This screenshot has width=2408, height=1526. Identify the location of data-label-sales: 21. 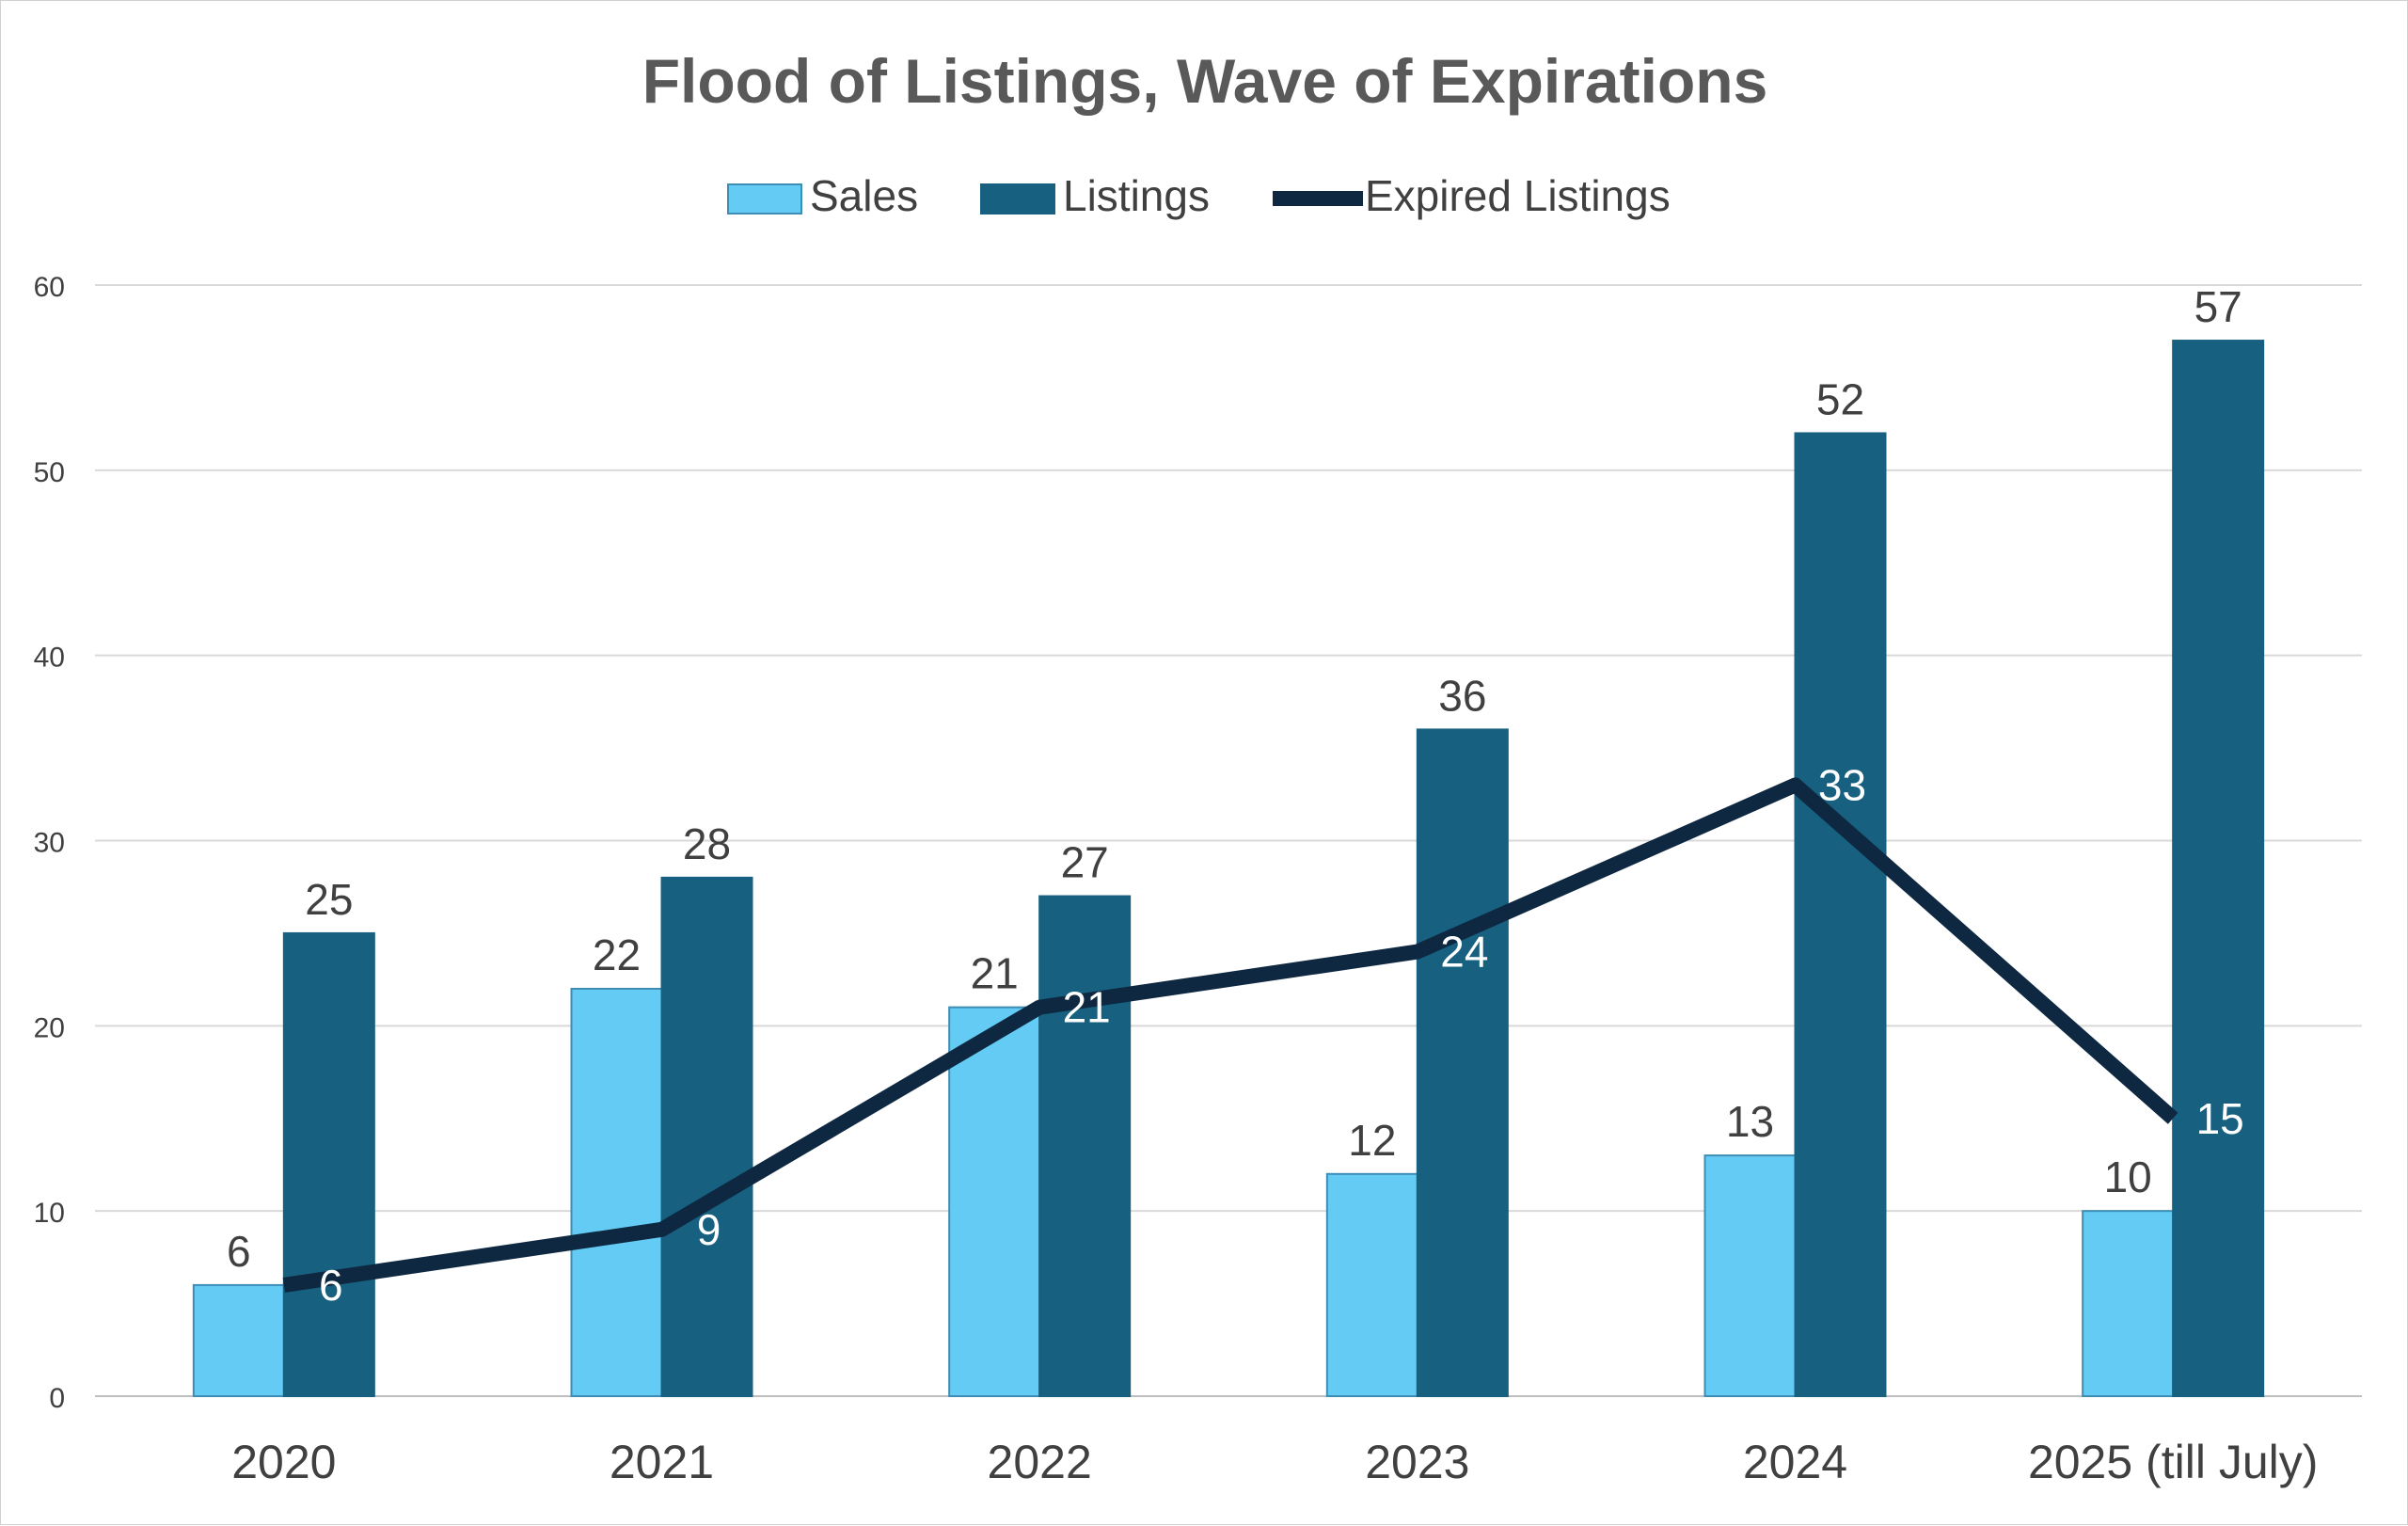
(995, 974).